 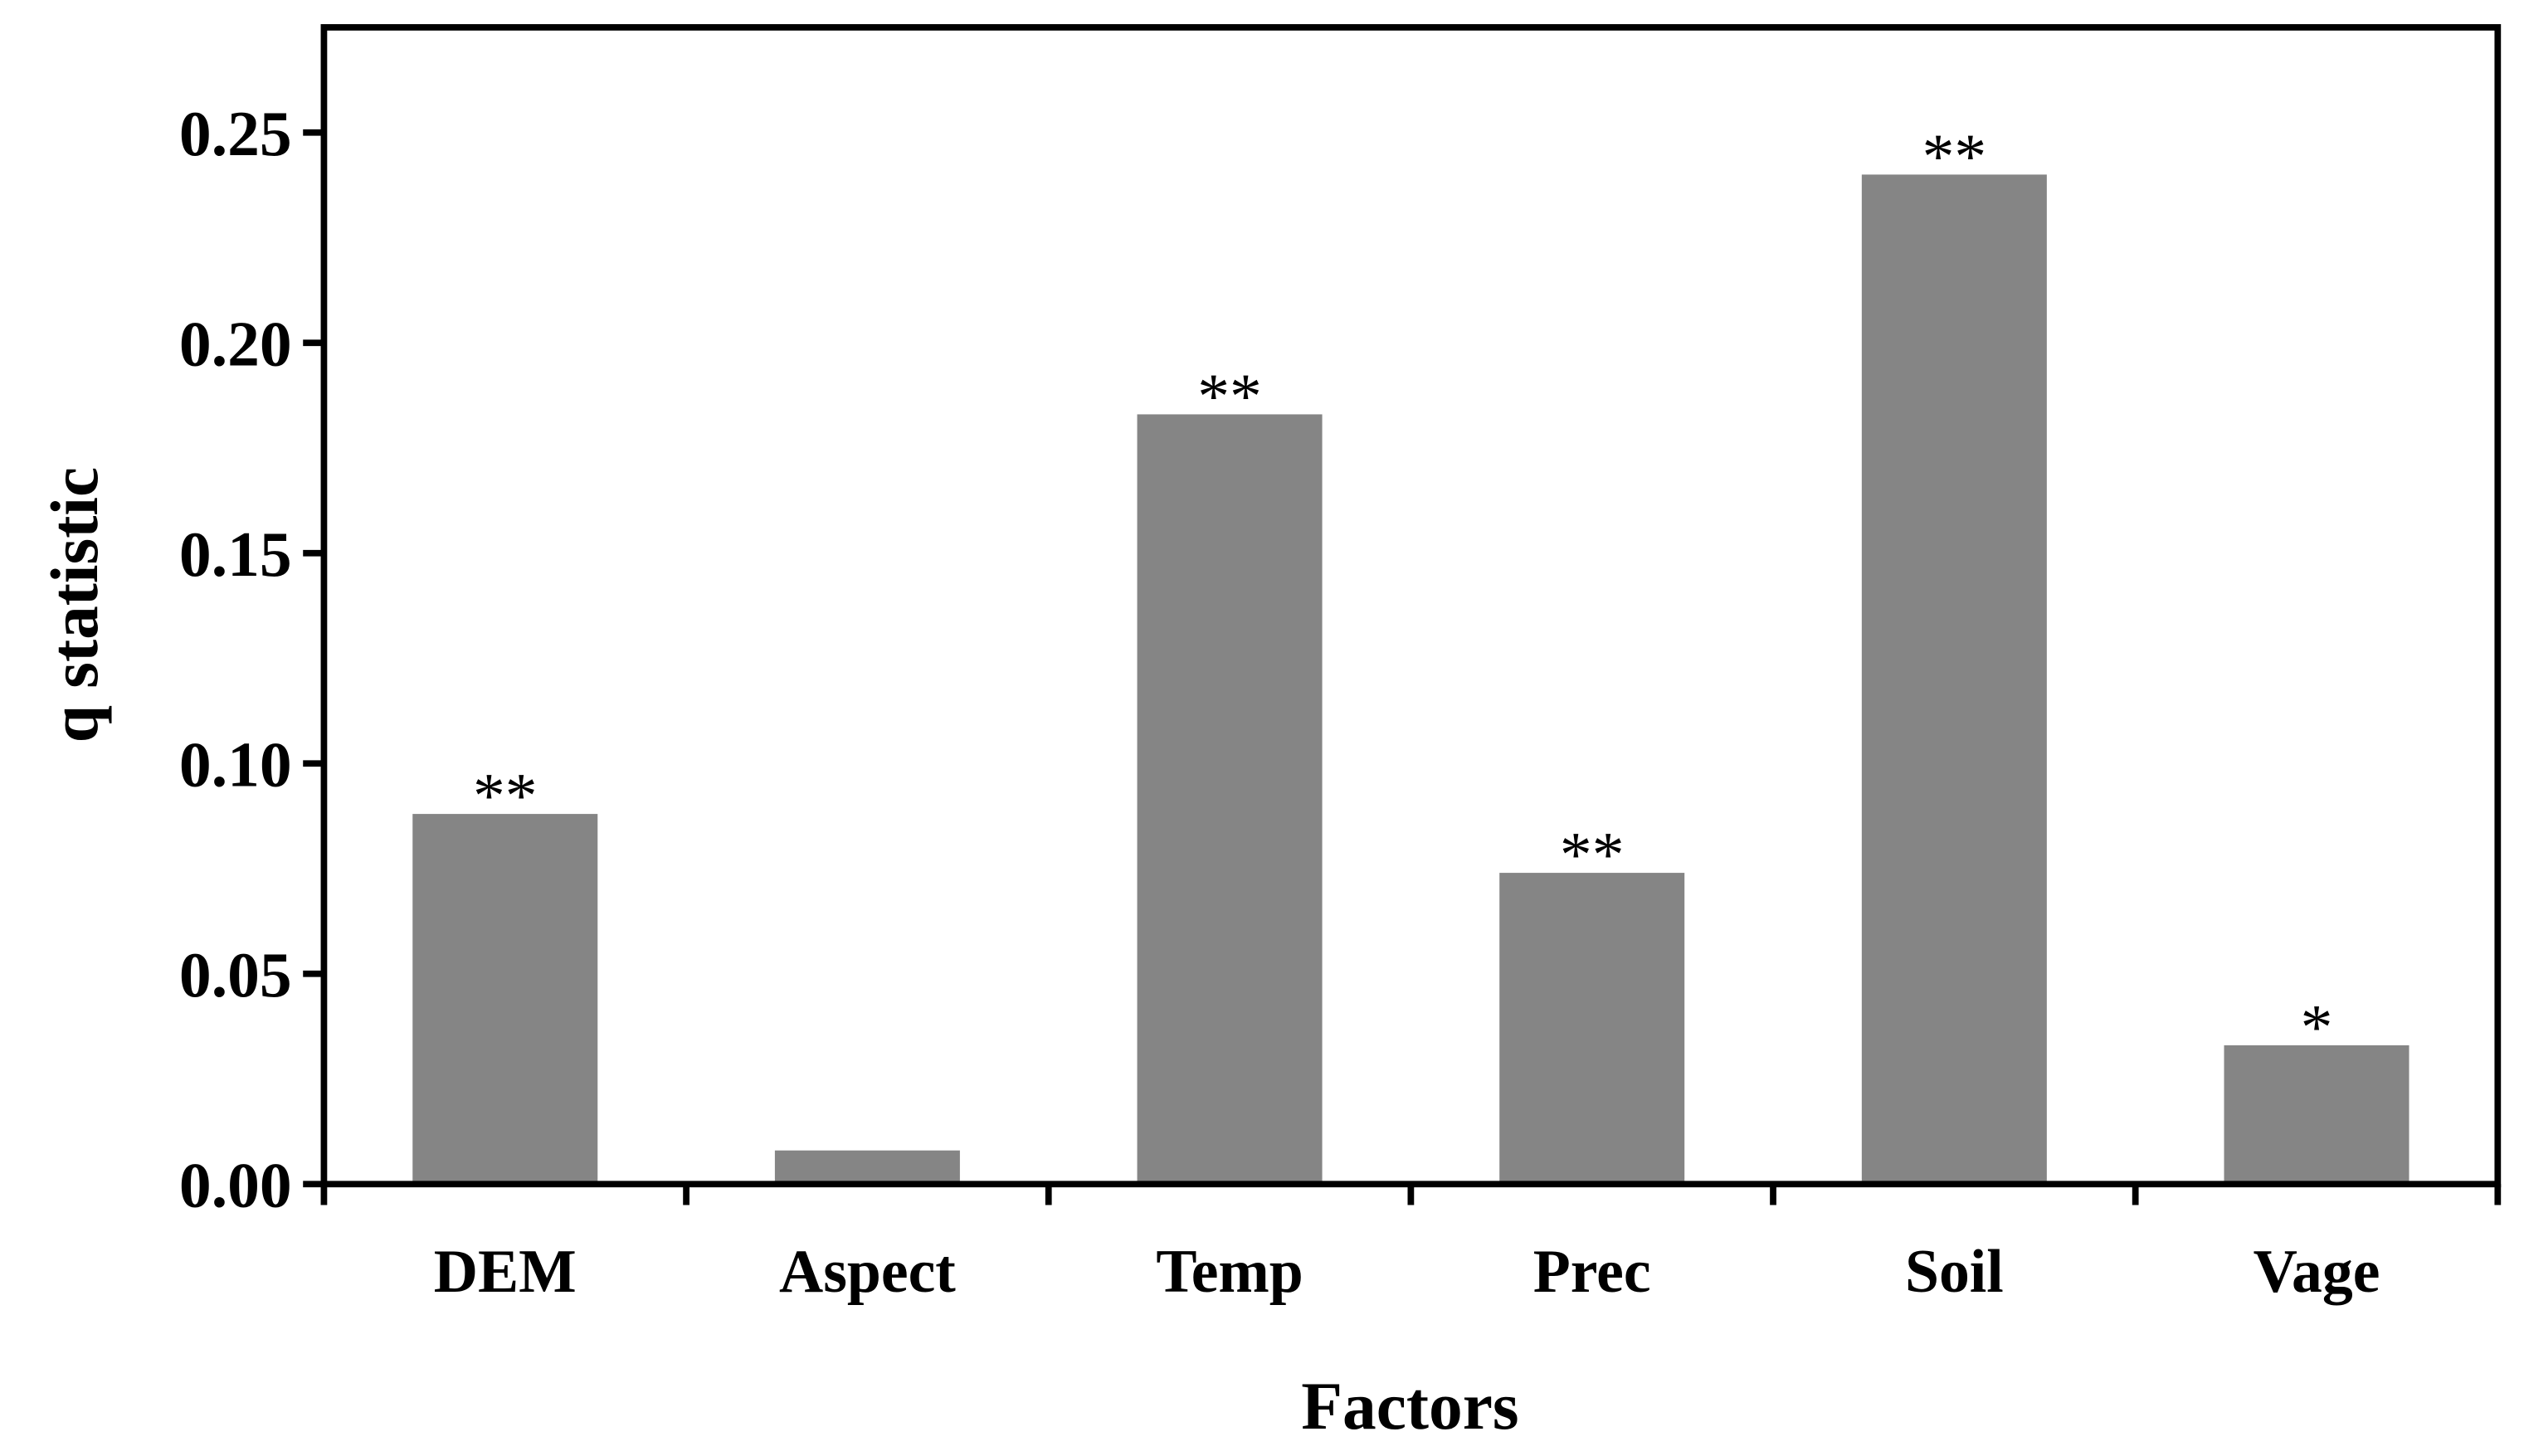 What do you see at coordinates (235, 133) in the screenshot?
I see `y-tick-label: 0.25` at bounding box center [235, 133].